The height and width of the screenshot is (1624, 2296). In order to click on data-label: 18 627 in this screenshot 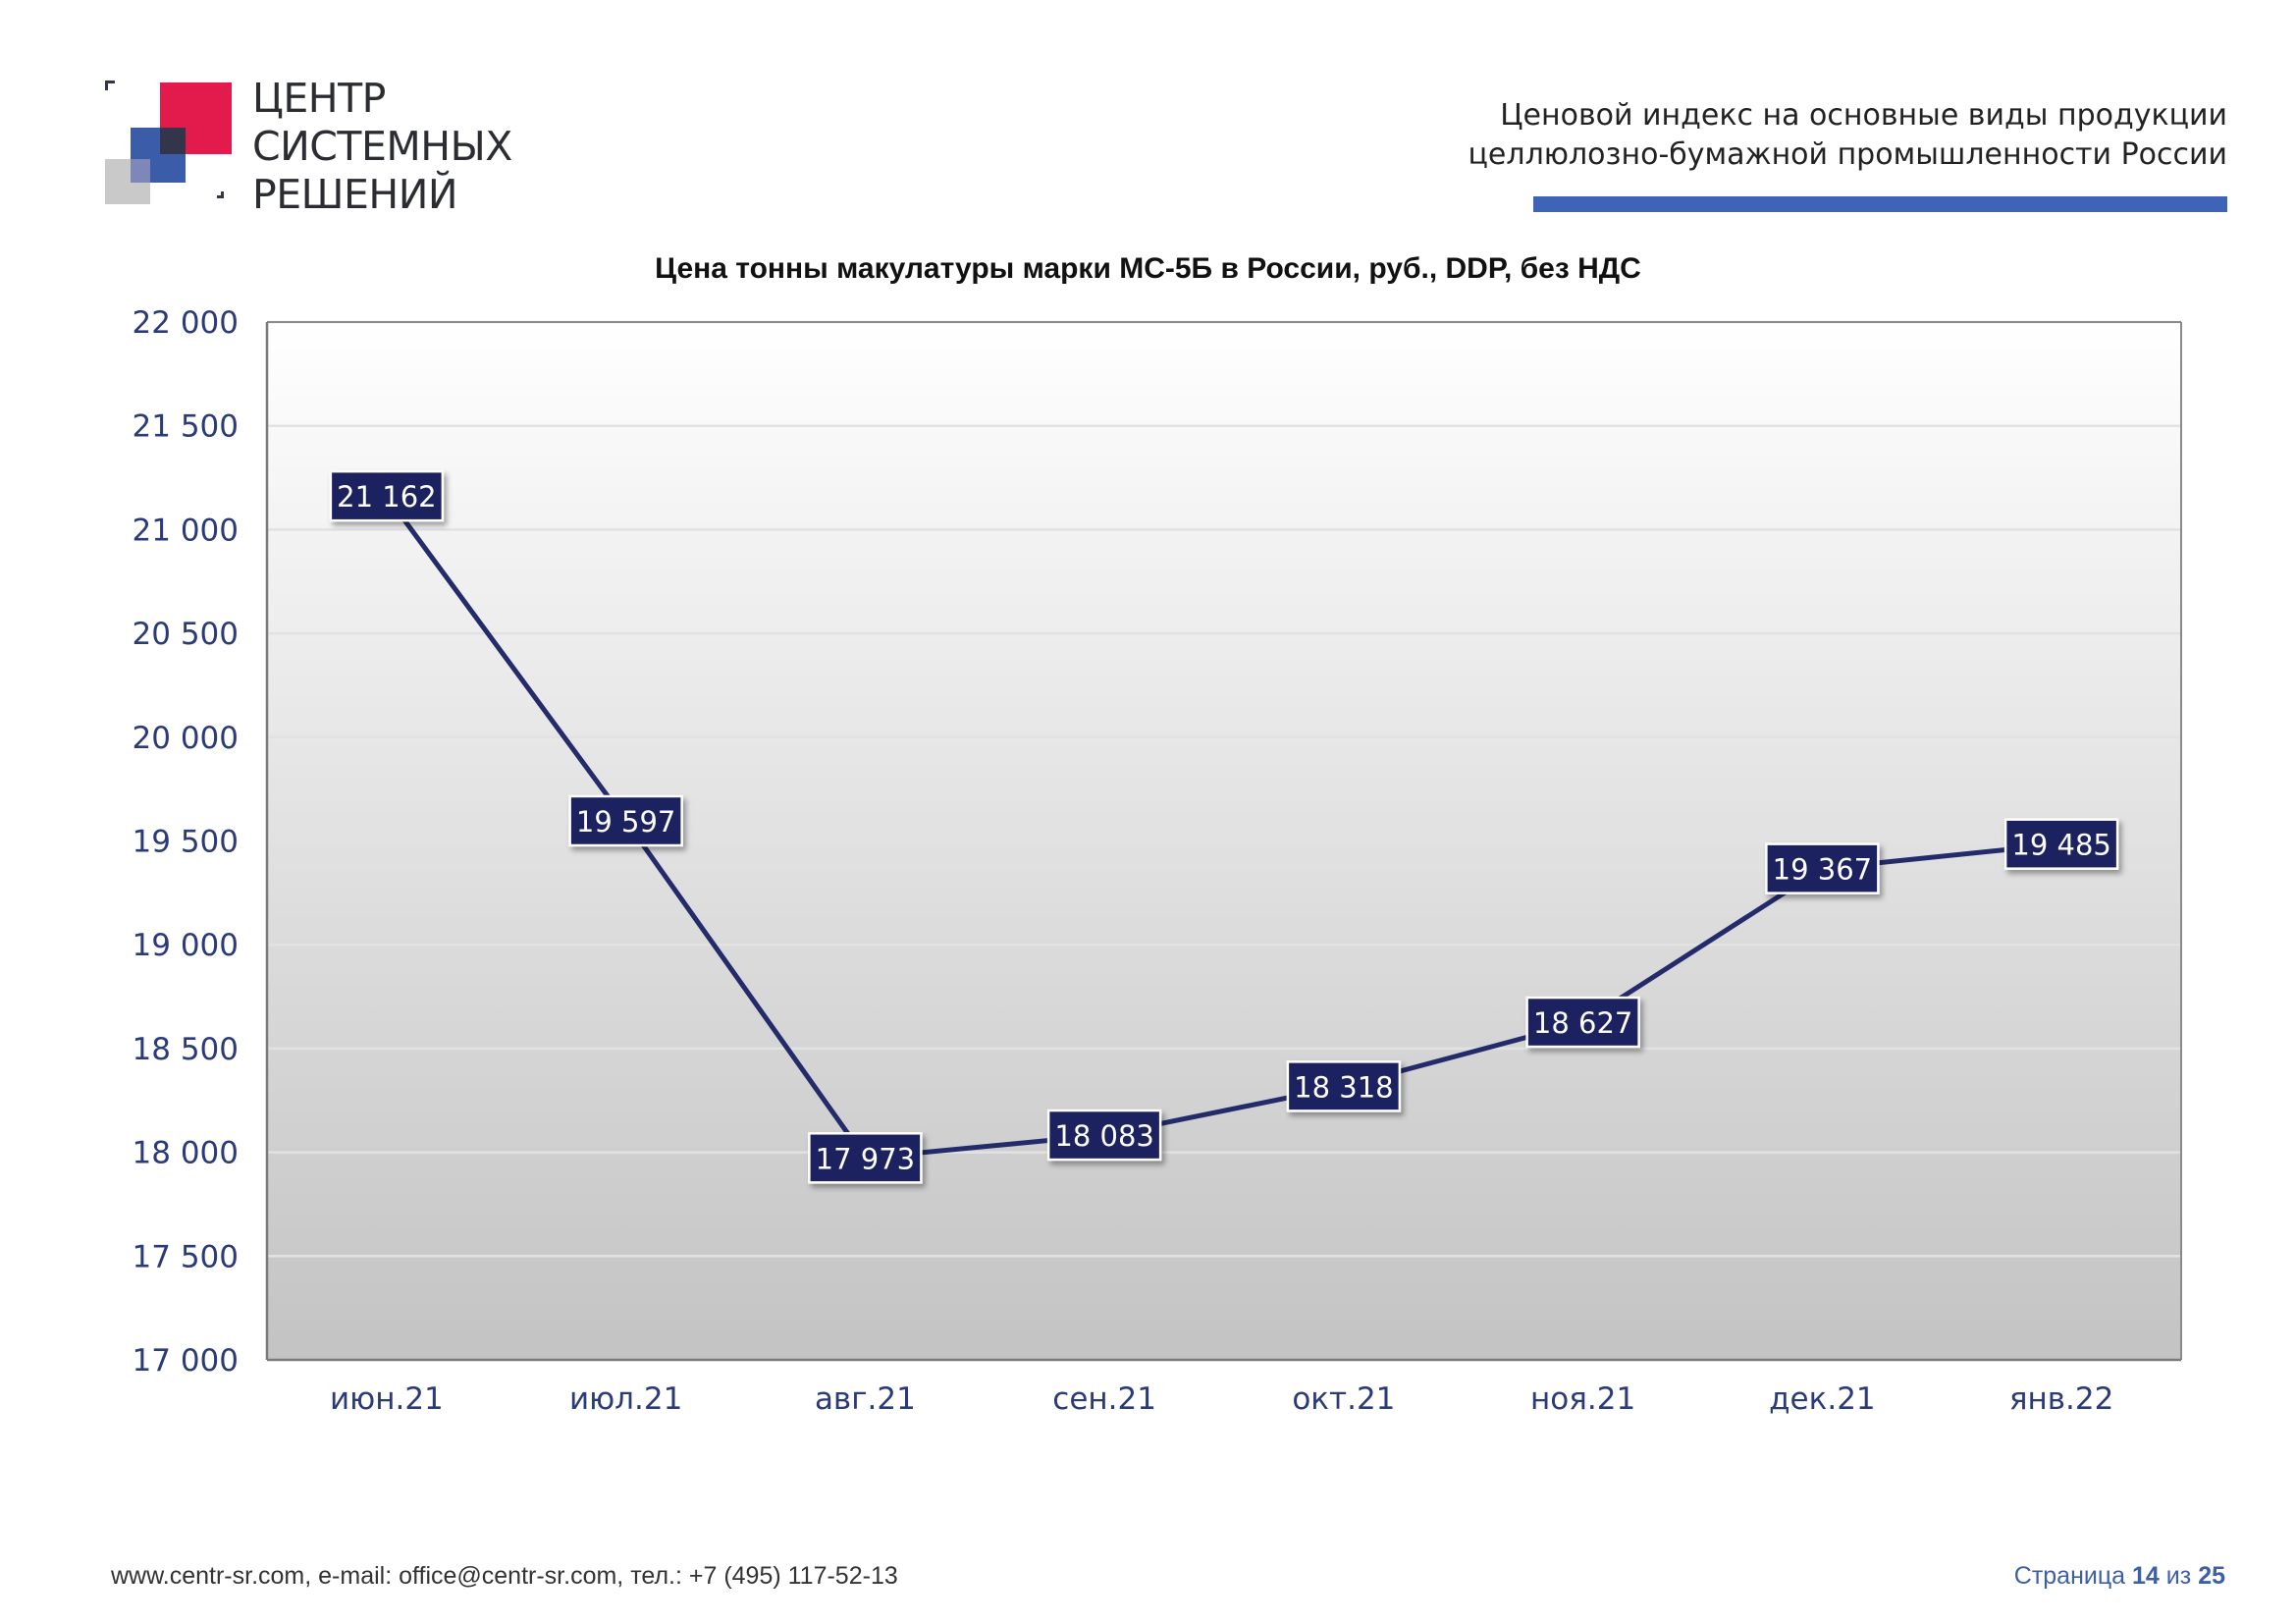, I will do `click(1583, 1022)`.